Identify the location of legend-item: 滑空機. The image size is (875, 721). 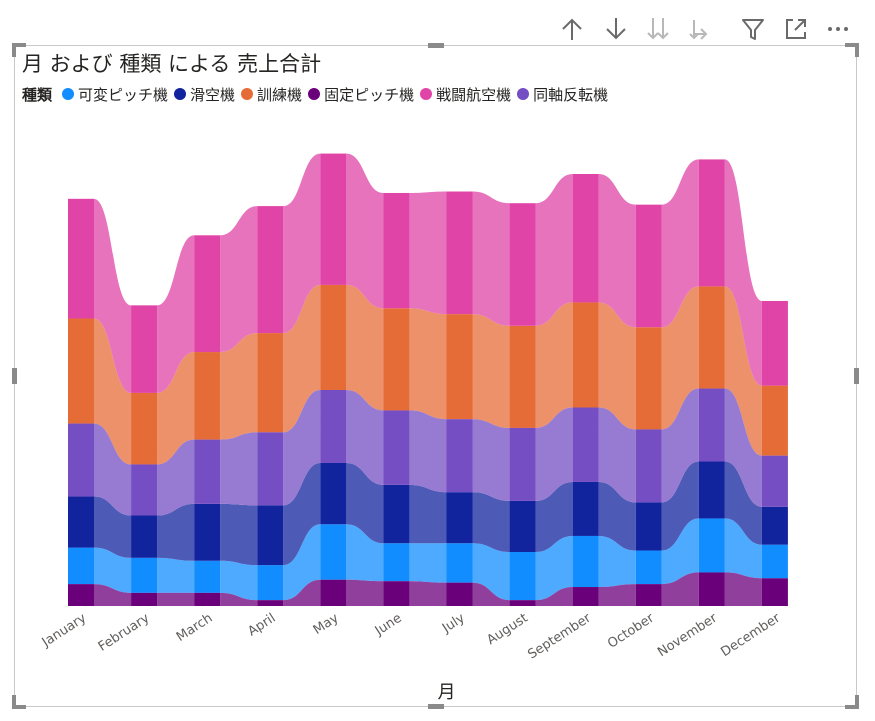
(204, 94).